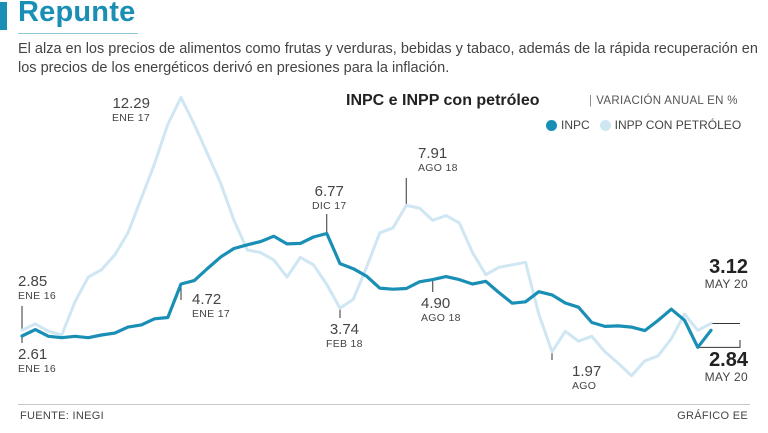 The width and height of the screenshot is (768, 433). Describe the element at coordinates (344, 329) in the screenshot. I see `annotation-value: 3.74` at that location.